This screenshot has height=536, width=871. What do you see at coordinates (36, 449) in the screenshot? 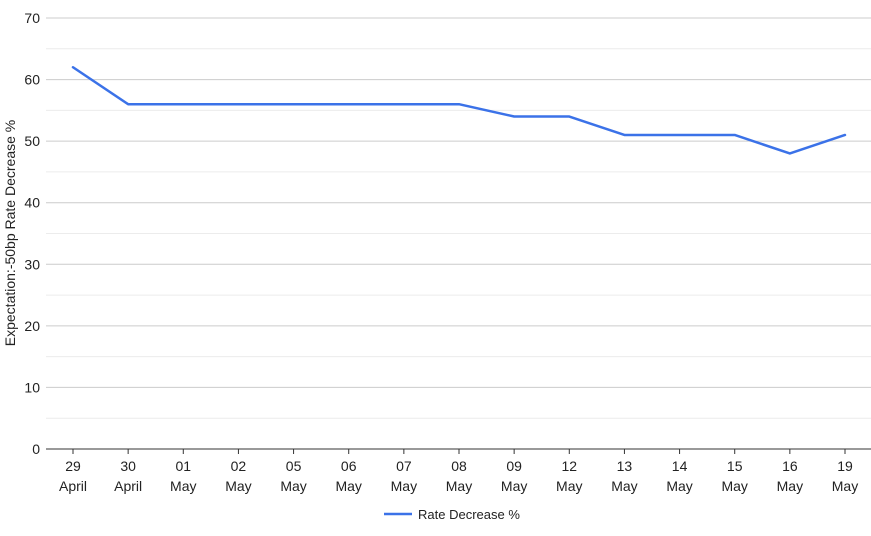
I see `y-tick-label: 0` at bounding box center [36, 449].